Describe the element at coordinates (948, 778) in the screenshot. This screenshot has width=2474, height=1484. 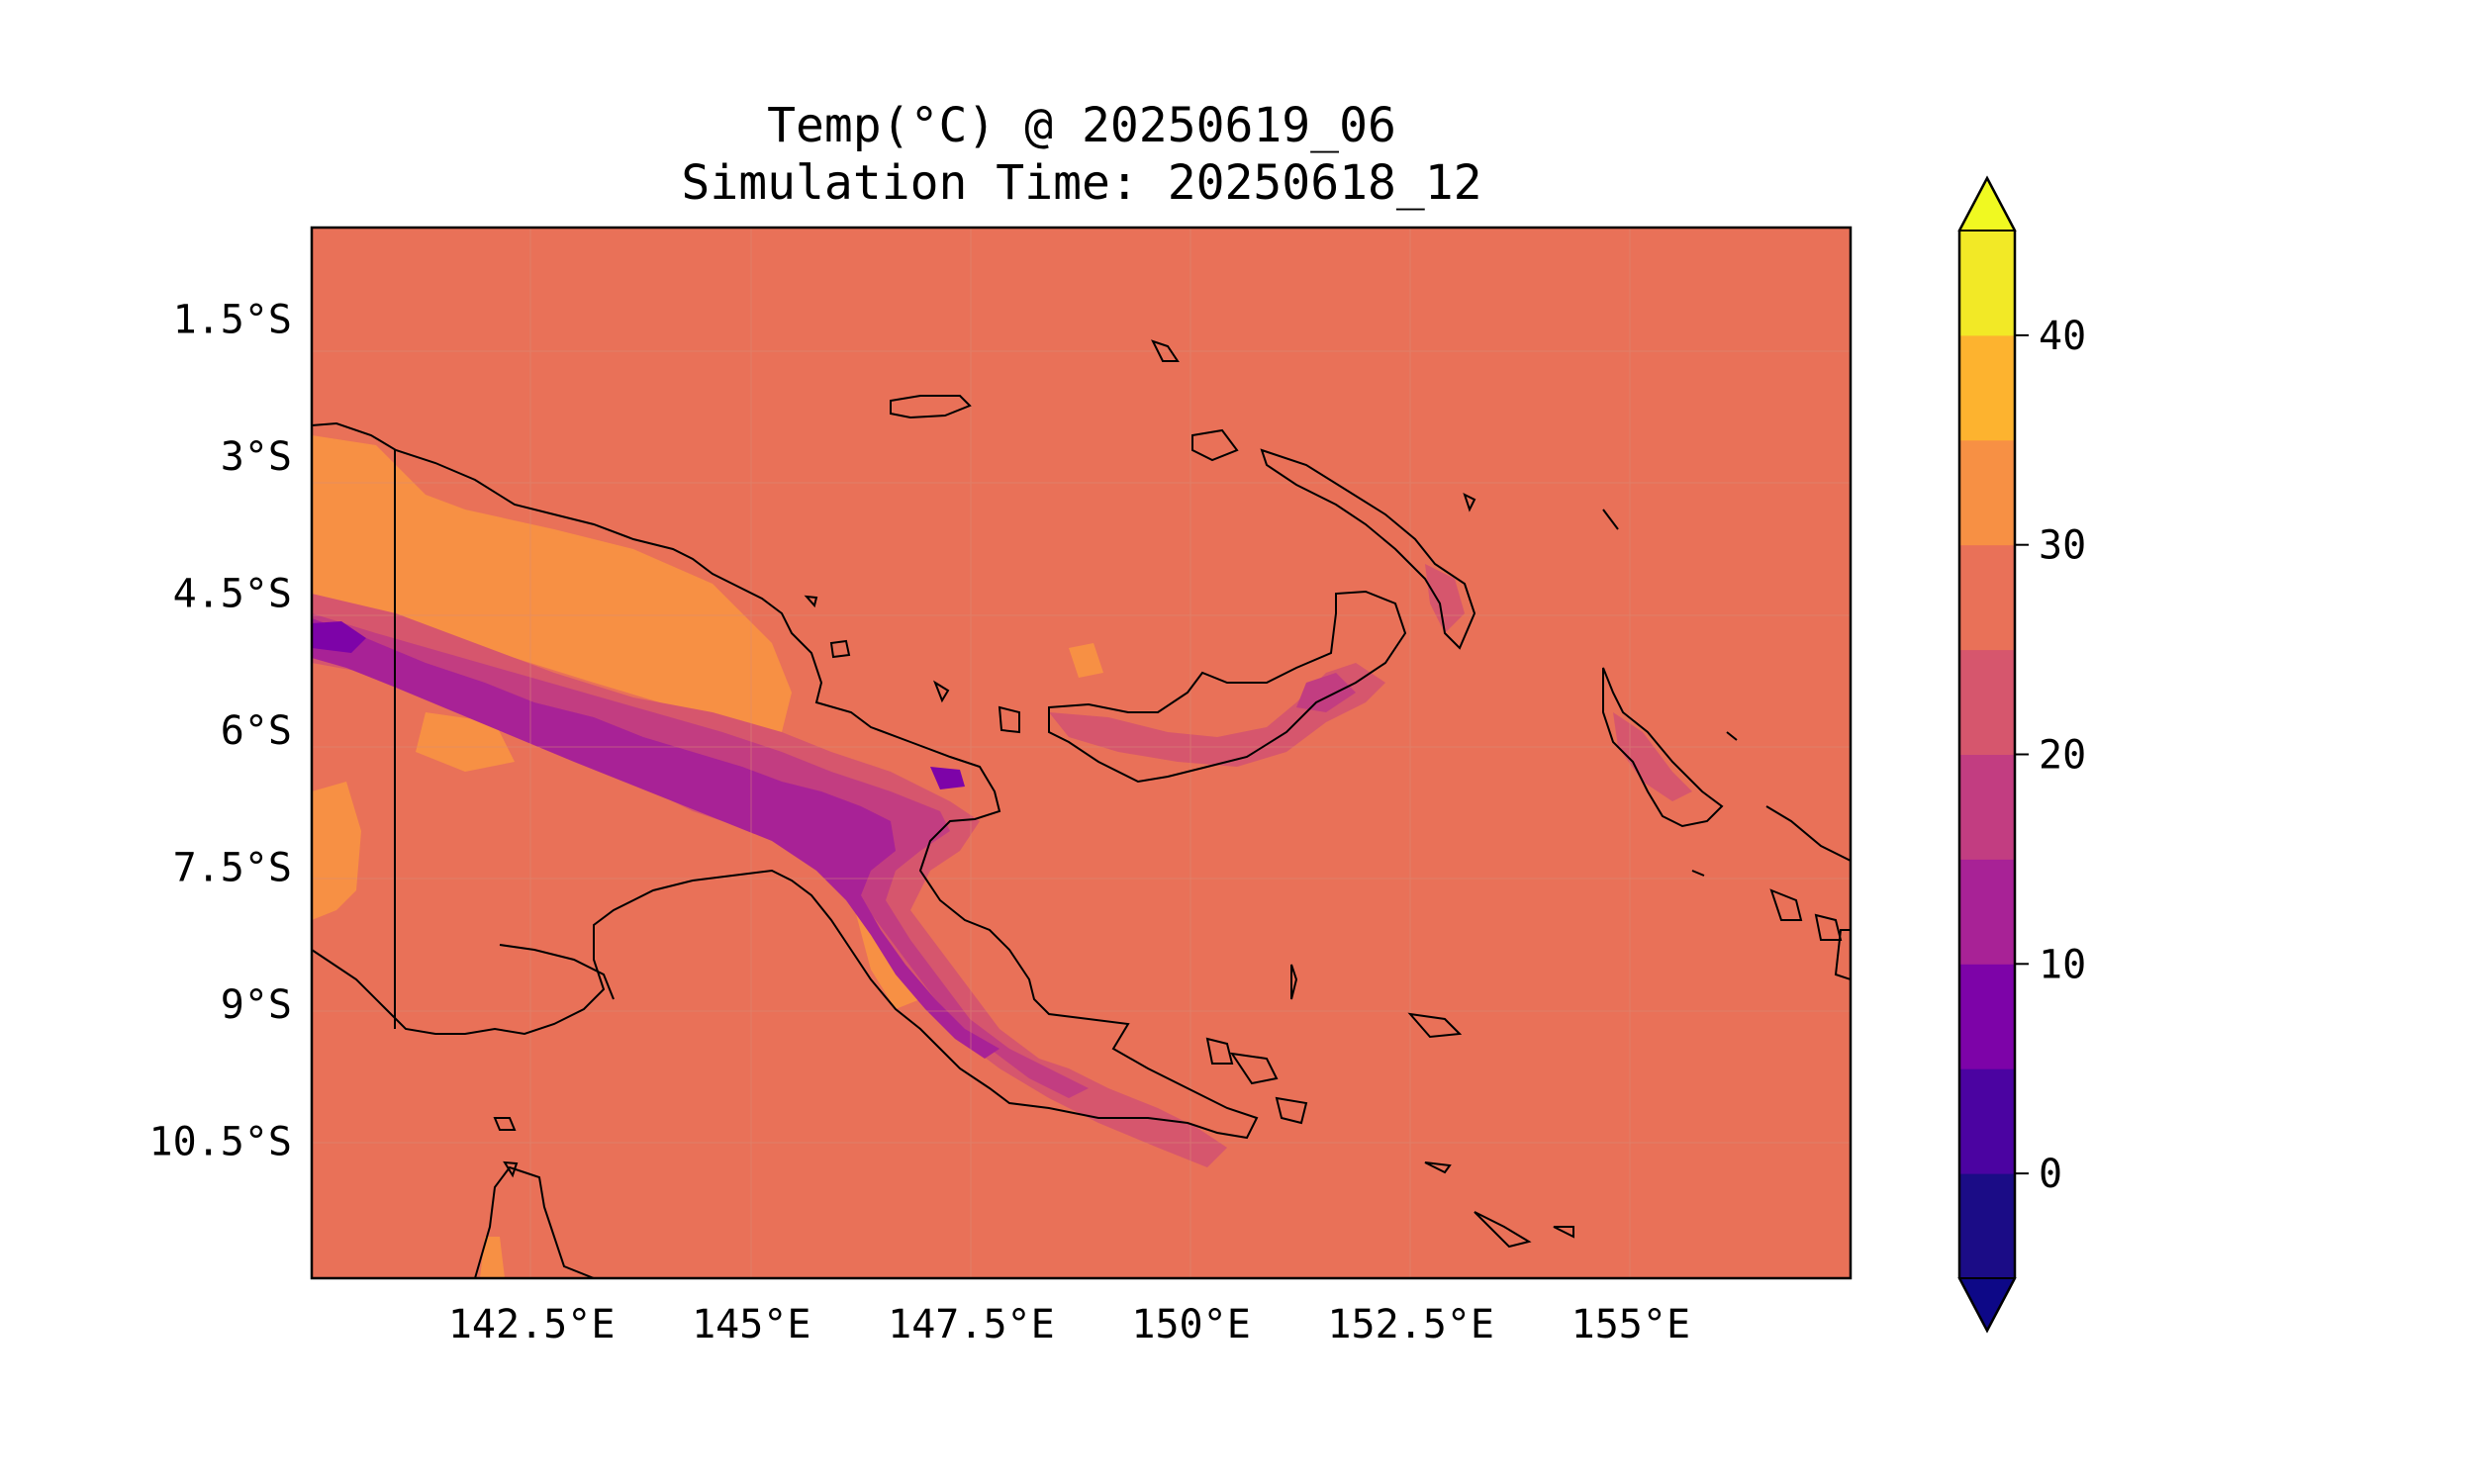
I see `contour-5-10-east` at that location.